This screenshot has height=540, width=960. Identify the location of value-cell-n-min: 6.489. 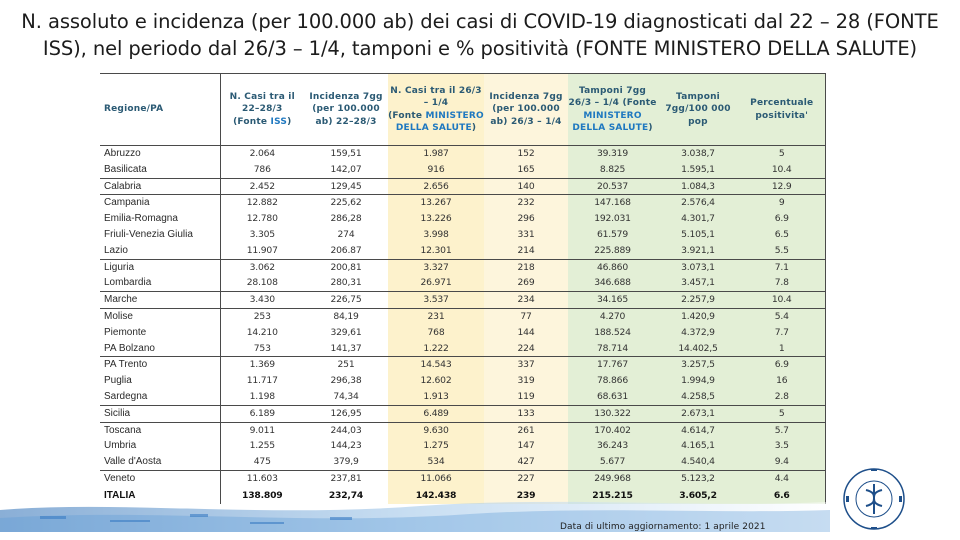
(436, 413).